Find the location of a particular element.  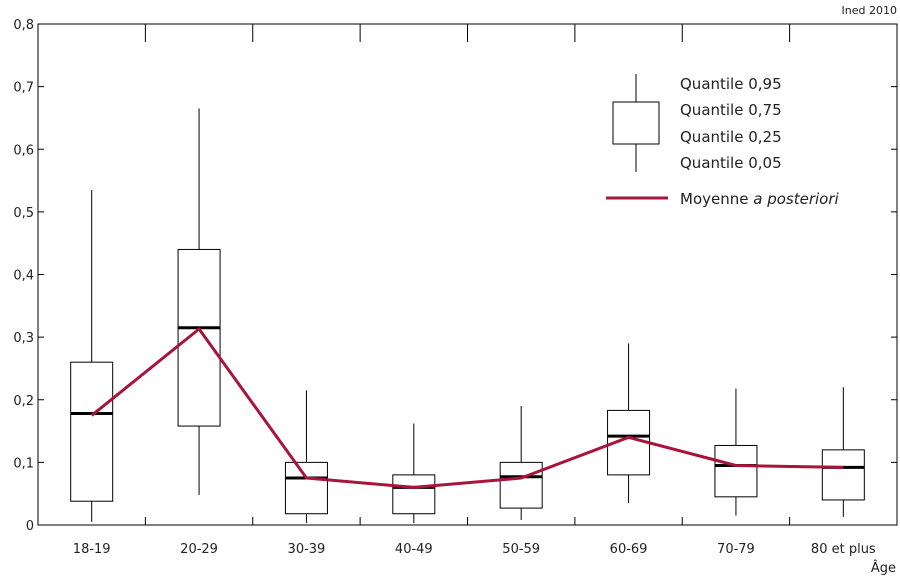

source-label: Ined 2010 is located at coordinates (869, 10).